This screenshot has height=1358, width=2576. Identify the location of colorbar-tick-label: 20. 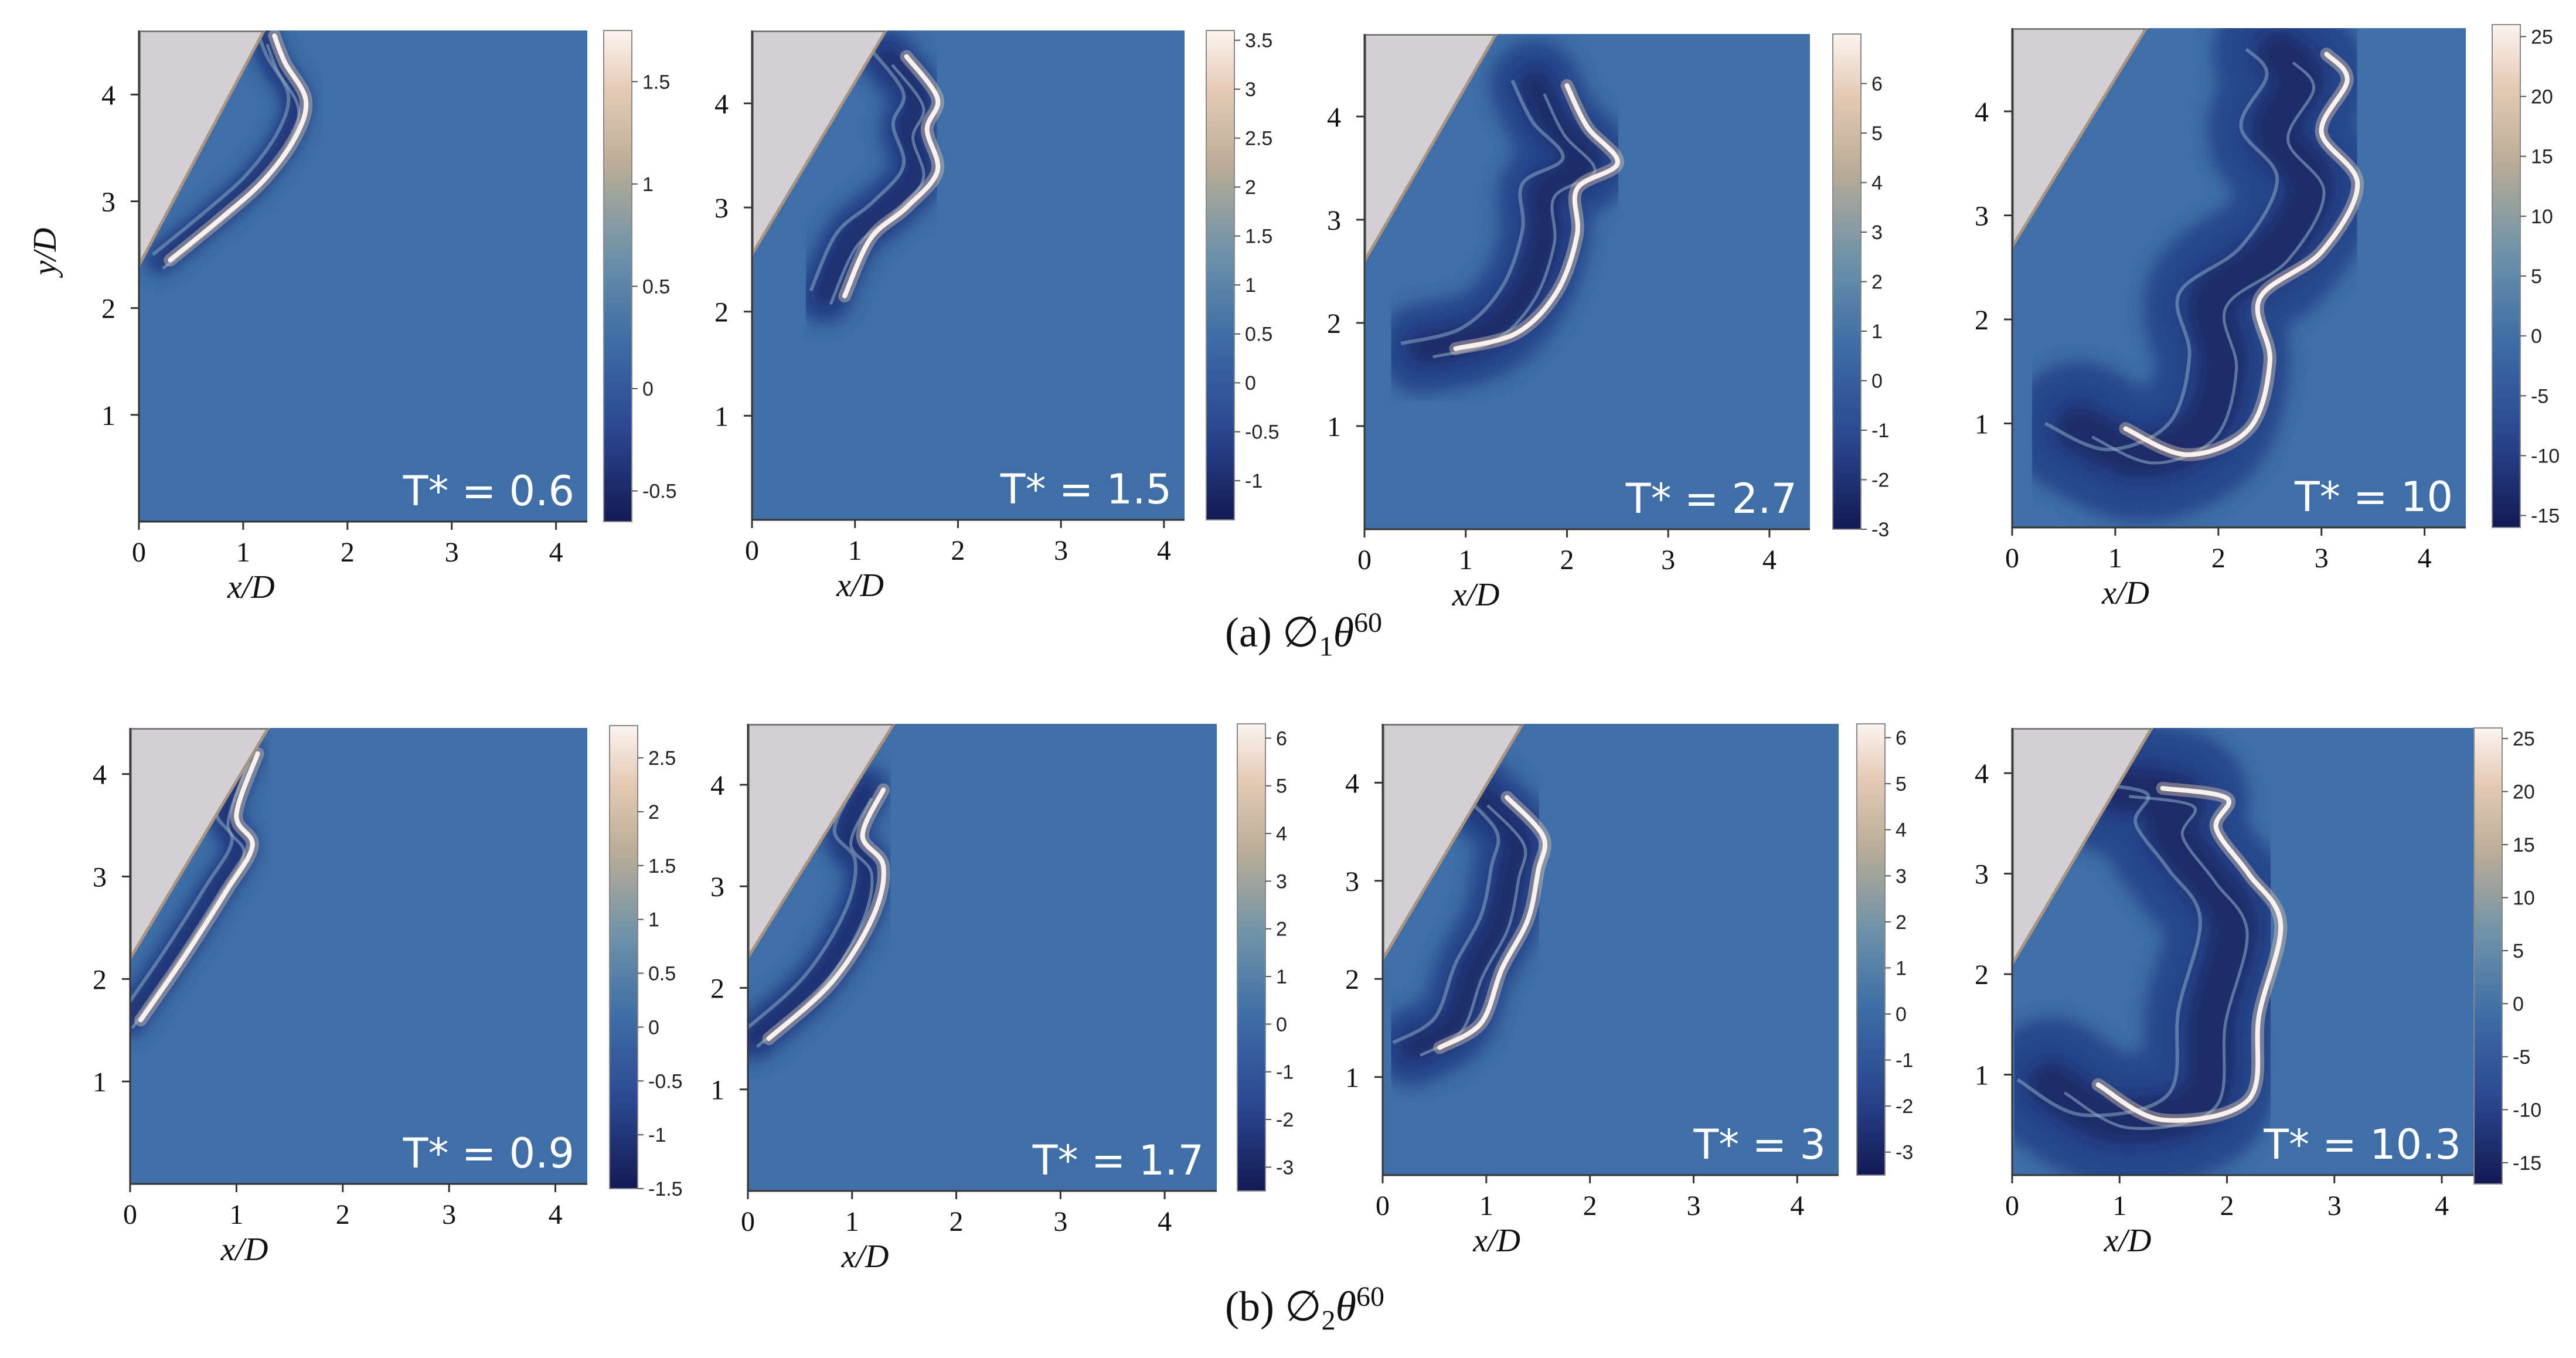
(2524, 792).